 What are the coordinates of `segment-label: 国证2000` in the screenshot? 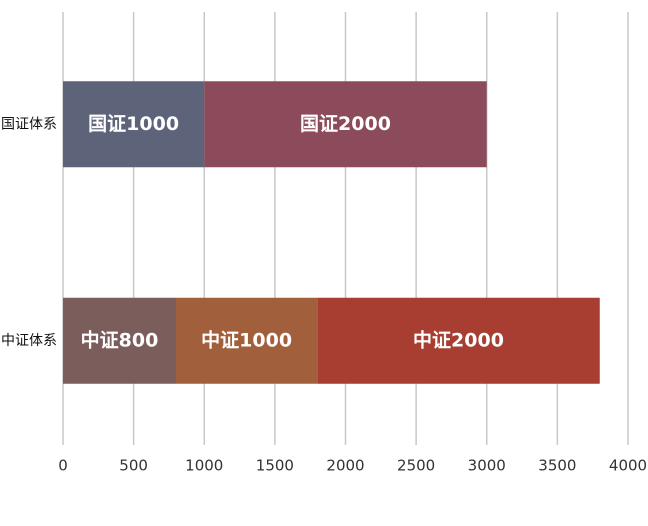 It's located at (345, 124).